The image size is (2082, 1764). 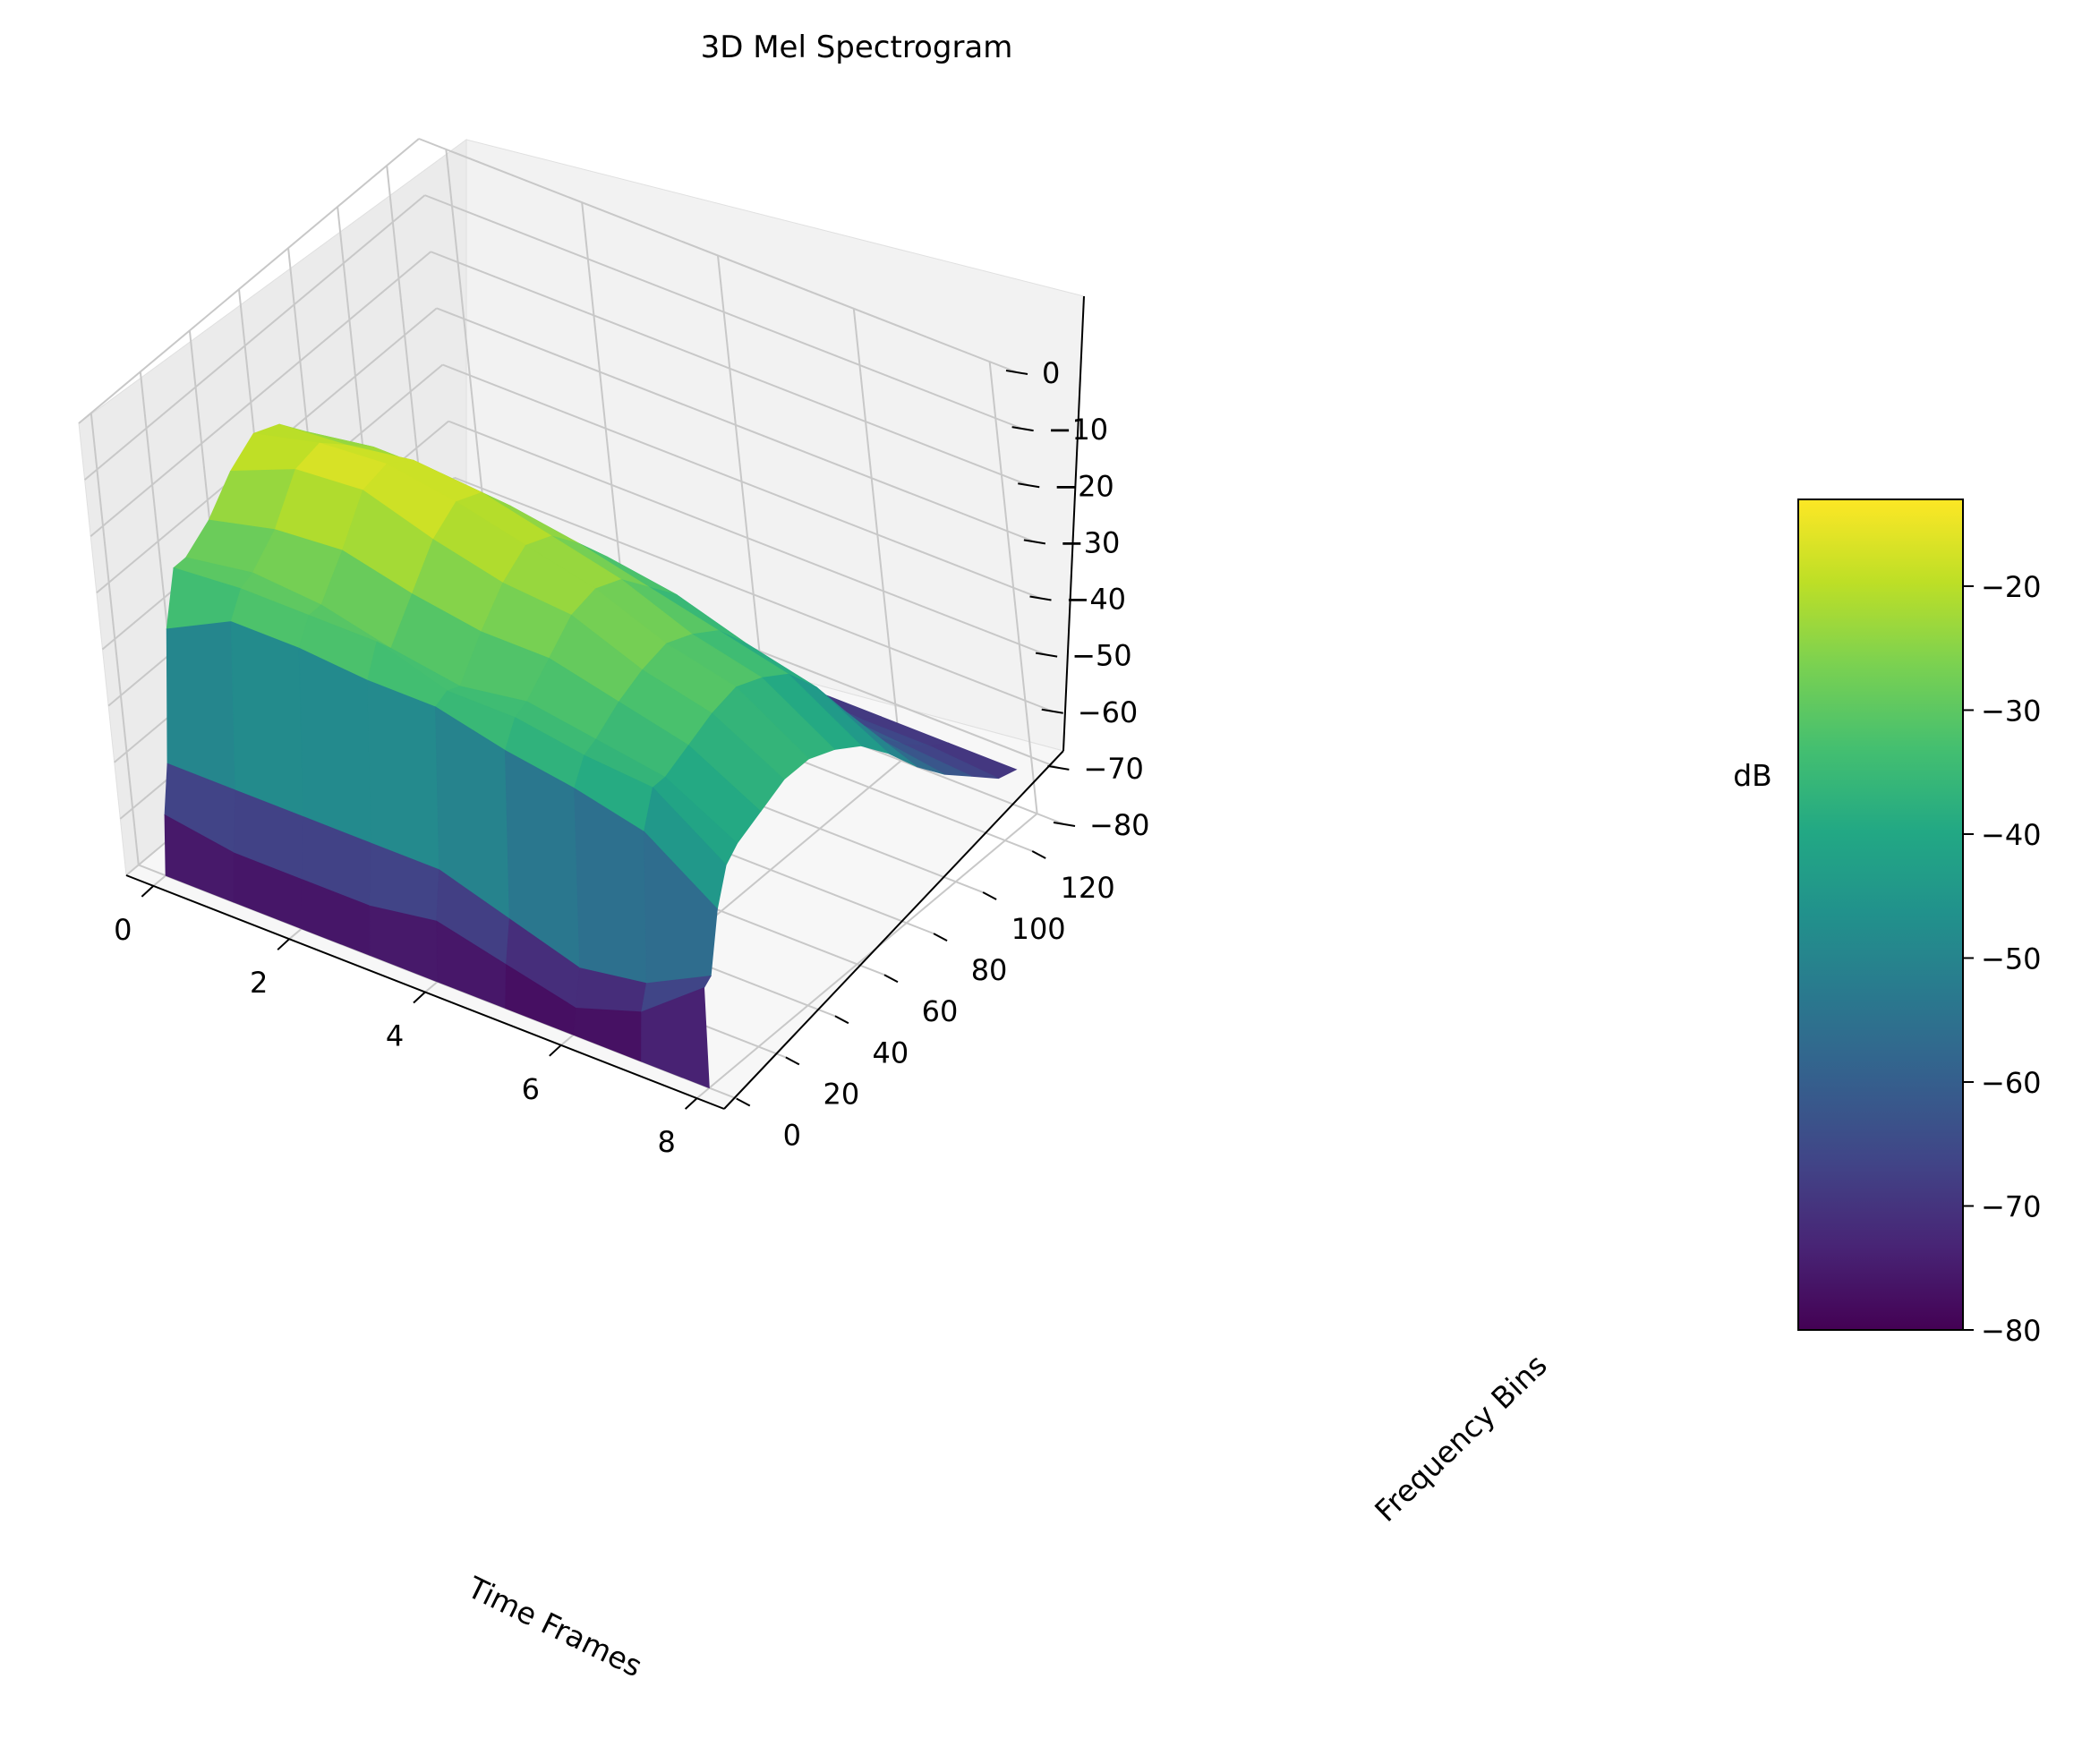 What do you see at coordinates (891, 1052) in the screenshot?
I see `y-tick-label: 40` at bounding box center [891, 1052].